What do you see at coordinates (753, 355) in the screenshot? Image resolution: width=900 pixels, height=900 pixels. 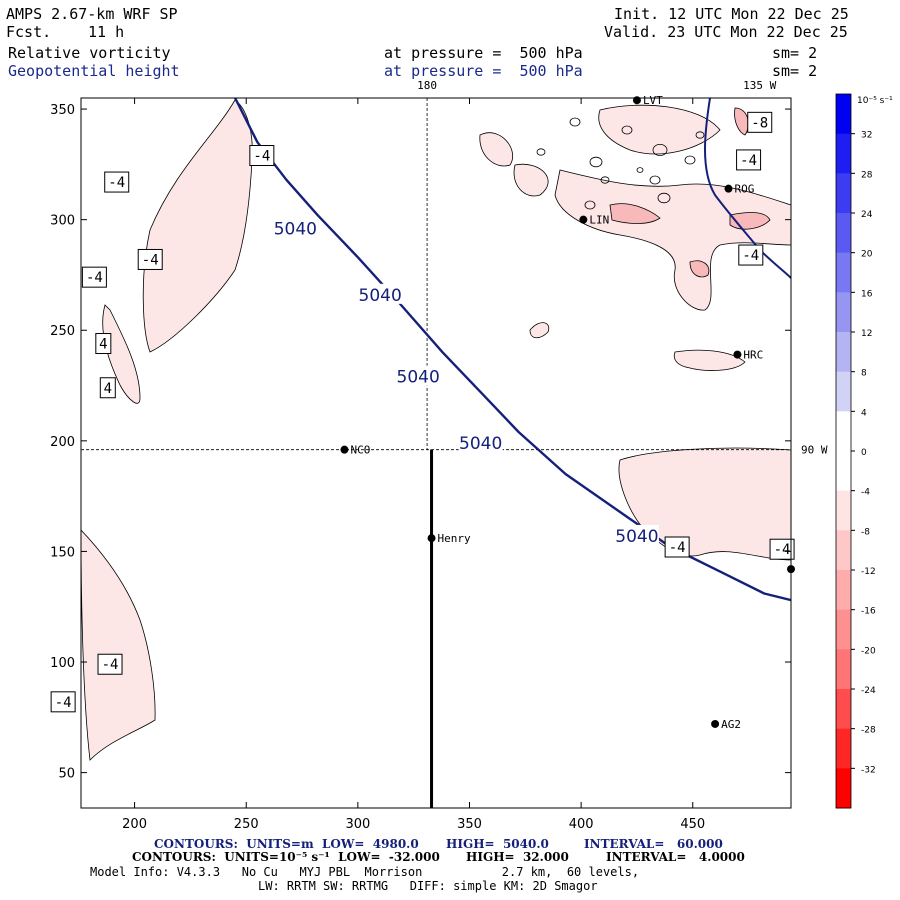 I see `station-label: HRC` at bounding box center [753, 355].